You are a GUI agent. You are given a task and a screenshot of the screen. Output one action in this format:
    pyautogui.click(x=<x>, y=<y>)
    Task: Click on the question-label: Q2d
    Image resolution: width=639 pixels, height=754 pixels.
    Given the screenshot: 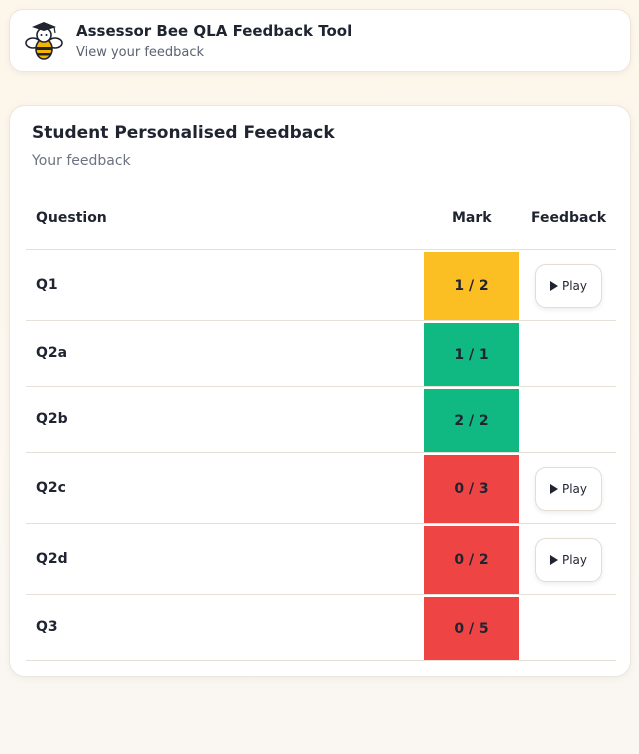 What is the action you would take?
    pyautogui.click(x=52, y=558)
    